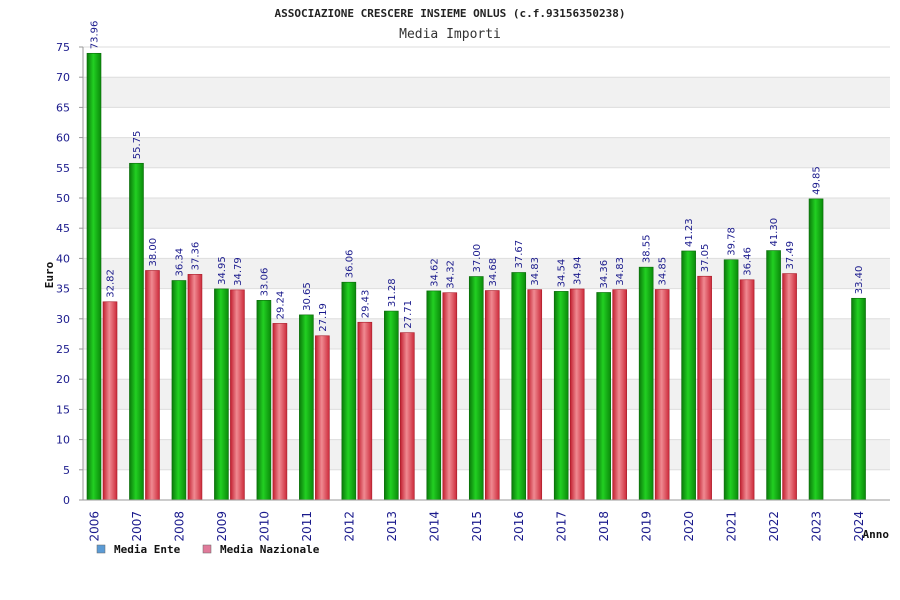 The height and width of the screenshot is (600, 900). Describe the element at coordinates (264, 282) in the screenshot. I see `data-label-media-ente: 33.06` at that location.